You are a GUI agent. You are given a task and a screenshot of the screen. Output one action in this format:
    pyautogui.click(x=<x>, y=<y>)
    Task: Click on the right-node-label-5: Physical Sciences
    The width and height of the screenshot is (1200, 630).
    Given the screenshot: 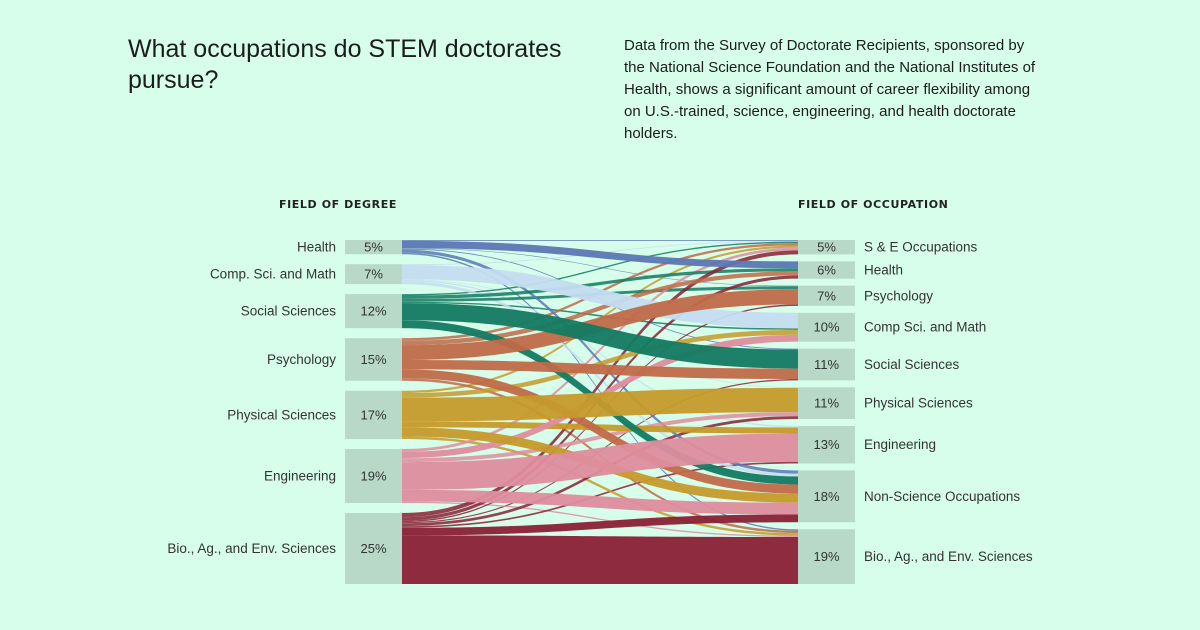 What is the action you would take?
    pyautogui.click(x=918, y=403)
    